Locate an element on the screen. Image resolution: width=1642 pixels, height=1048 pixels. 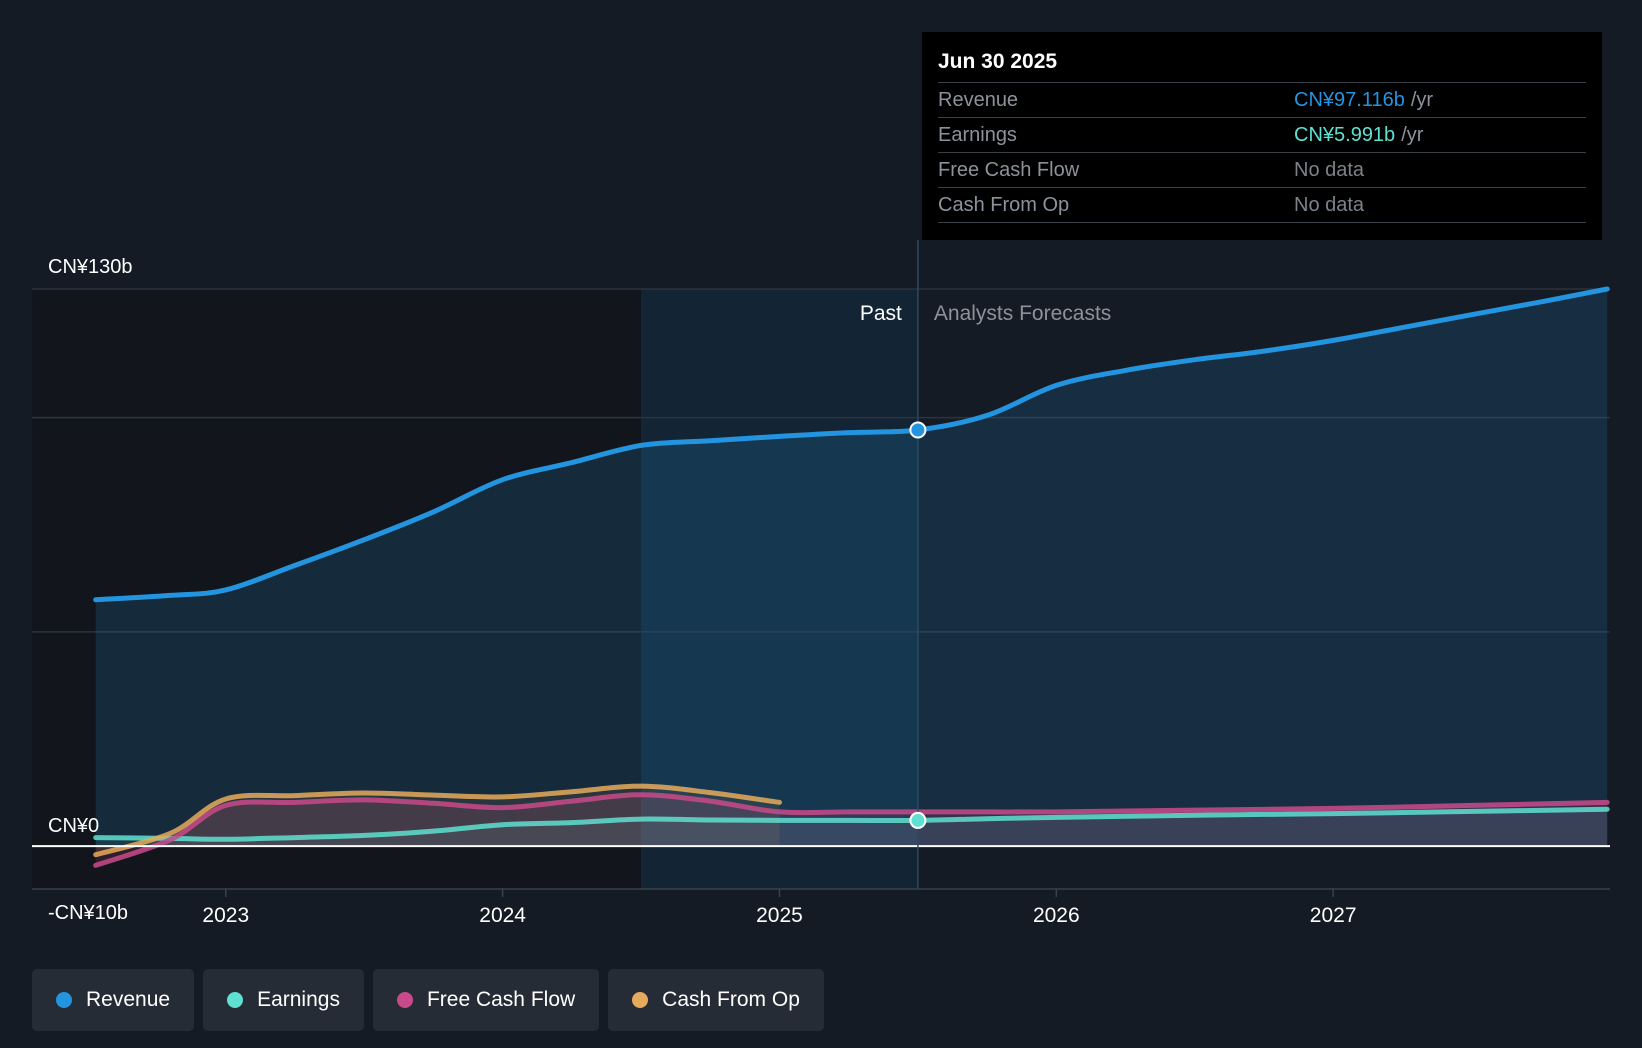
hover-markers is located at coordinates (918, 625).